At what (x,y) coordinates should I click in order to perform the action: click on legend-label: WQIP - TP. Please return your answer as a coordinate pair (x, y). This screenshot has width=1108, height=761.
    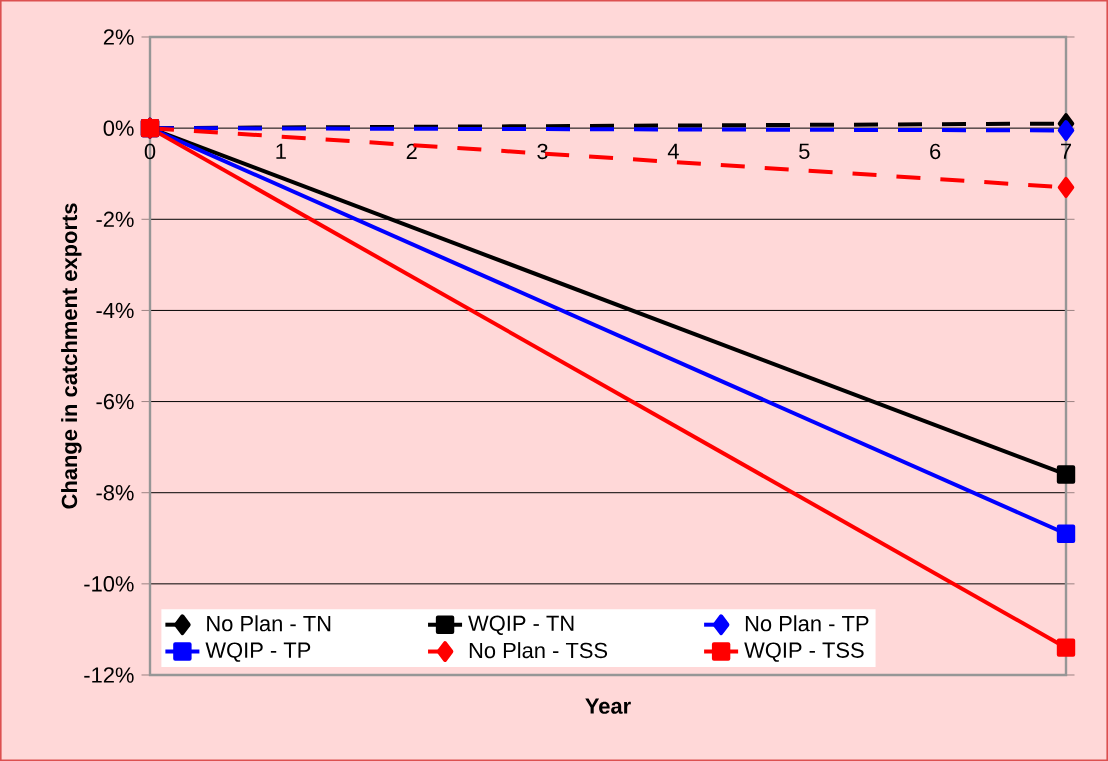
    Looking at the image, I should click on (258, 652).